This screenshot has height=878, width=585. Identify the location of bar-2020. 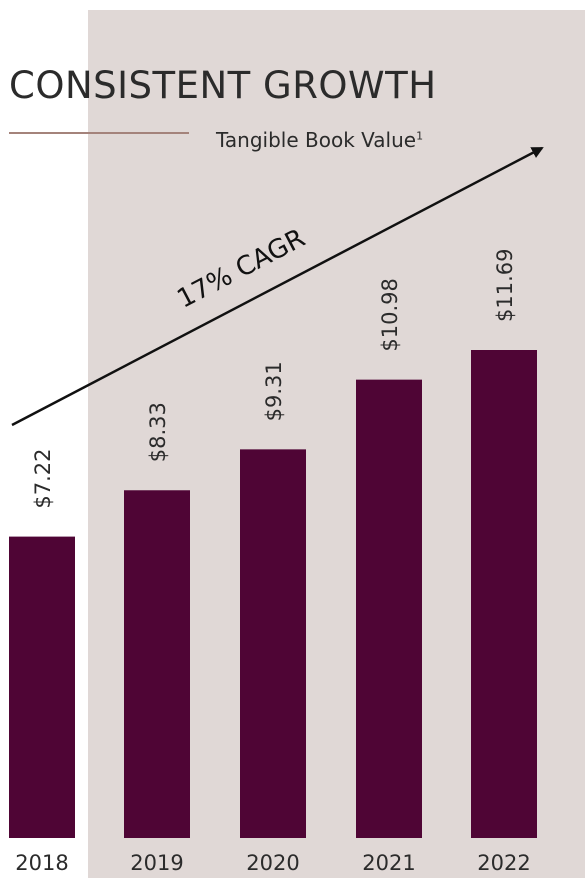
(273, 643).